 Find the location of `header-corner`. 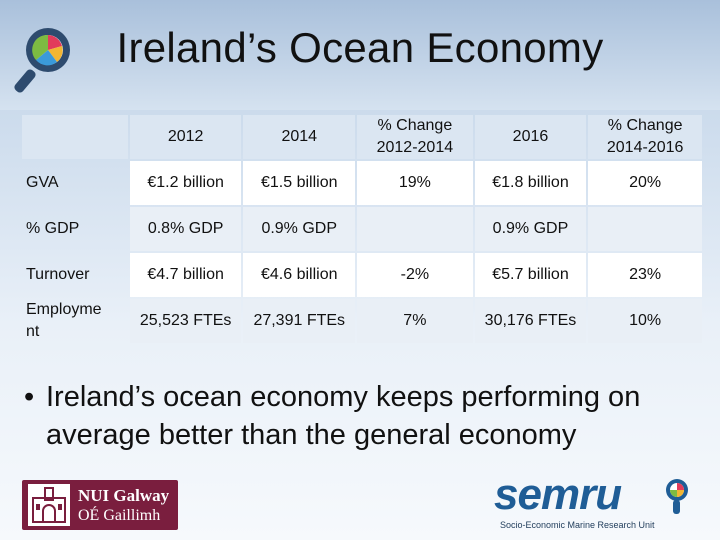

header-corner is located at coordinates (75, 137).